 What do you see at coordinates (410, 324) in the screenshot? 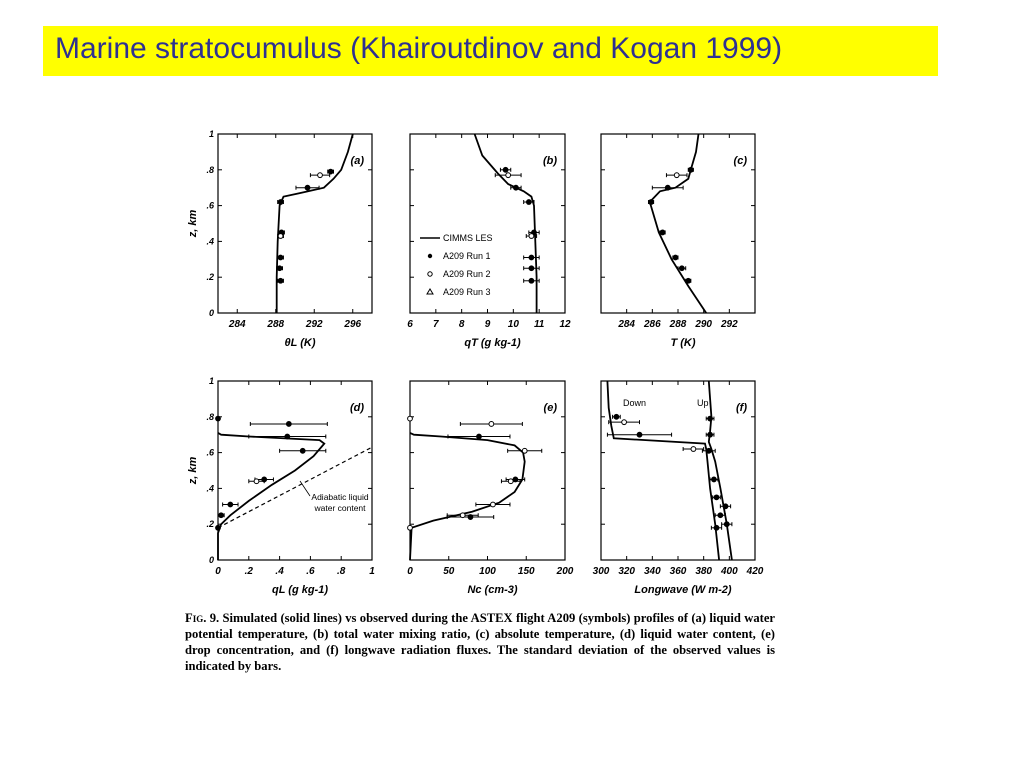
I see `panel-b-xtick-label: 6` at bounding box center [410, 324].